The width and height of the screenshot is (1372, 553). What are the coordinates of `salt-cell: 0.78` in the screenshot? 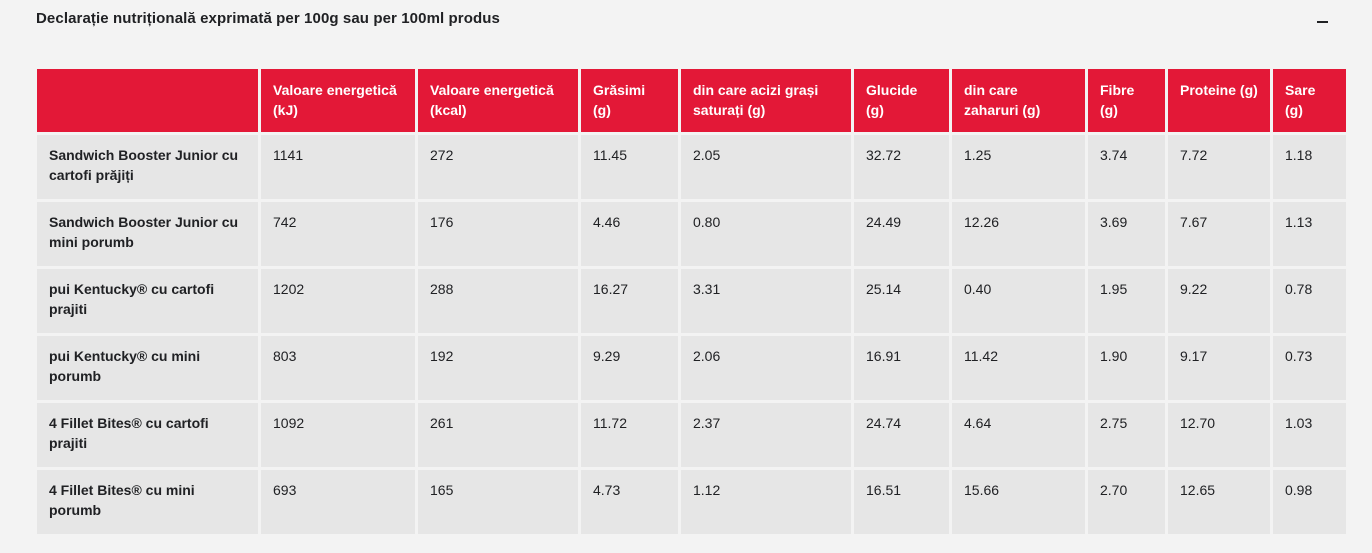 It's located at (1309, 301).